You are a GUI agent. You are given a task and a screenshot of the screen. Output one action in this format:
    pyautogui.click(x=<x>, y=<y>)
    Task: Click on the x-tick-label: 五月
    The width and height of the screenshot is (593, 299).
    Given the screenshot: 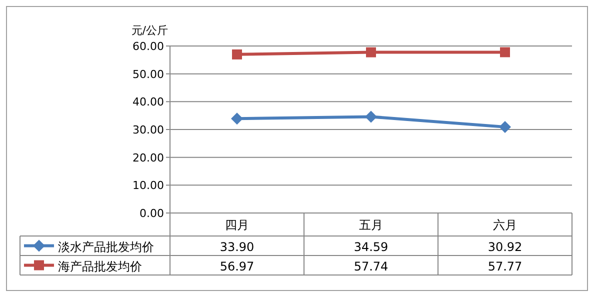 What is the action you would take?
    pyautogui.click(x=371, y=225)
    